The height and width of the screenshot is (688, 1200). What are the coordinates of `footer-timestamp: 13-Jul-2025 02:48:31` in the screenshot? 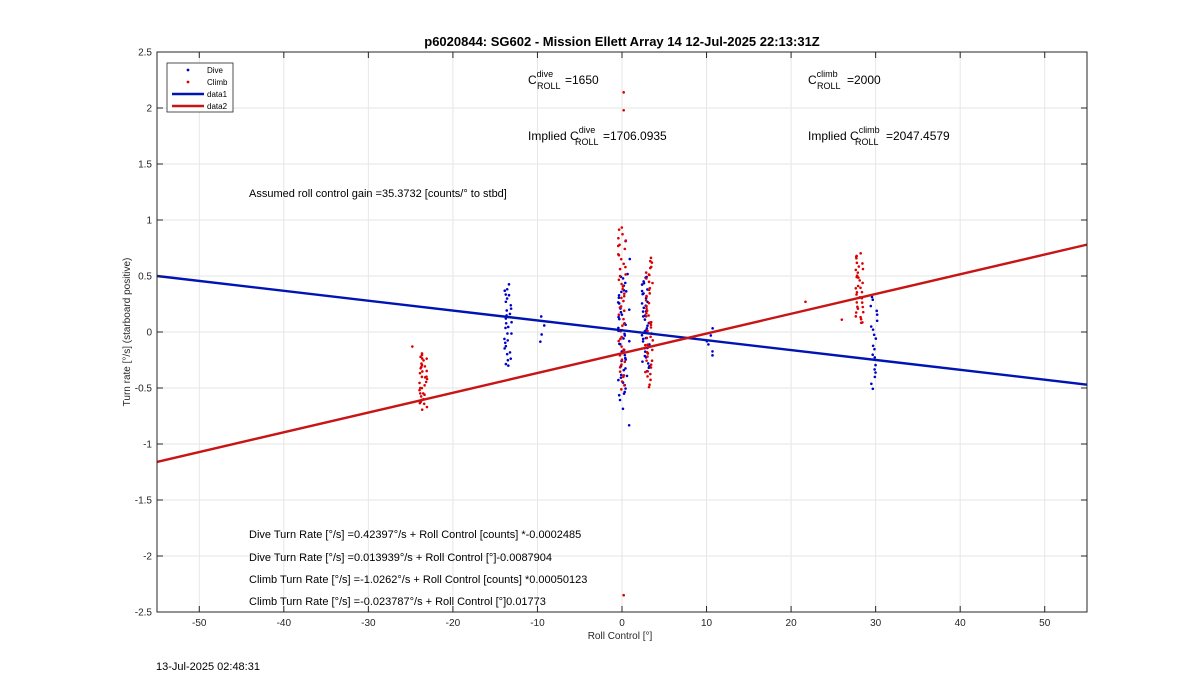 It's located at (208, 667).